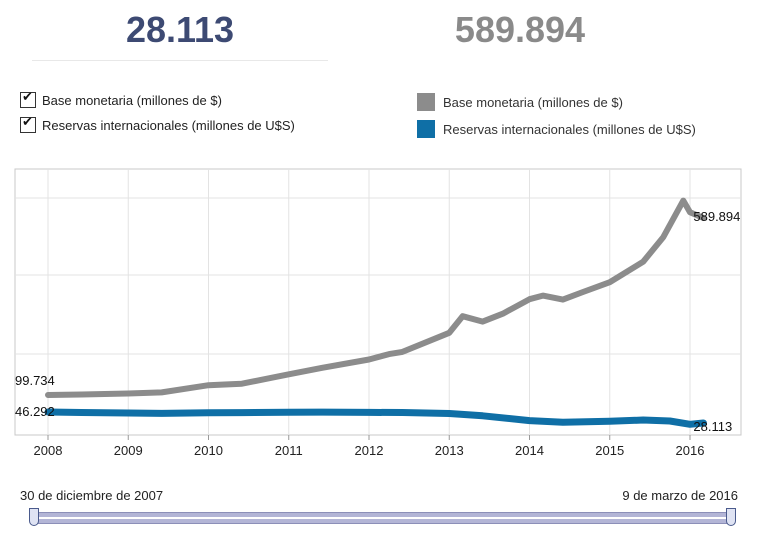  Describe the element at coordinates (449, 450) in the screenshot. I see `x-tick-label: 2013` at that location.